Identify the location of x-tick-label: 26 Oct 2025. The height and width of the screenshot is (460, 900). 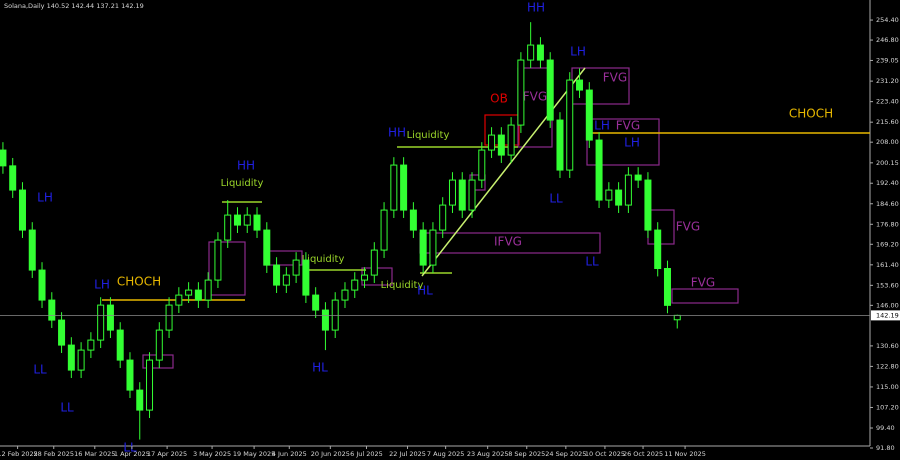
(643, 454).